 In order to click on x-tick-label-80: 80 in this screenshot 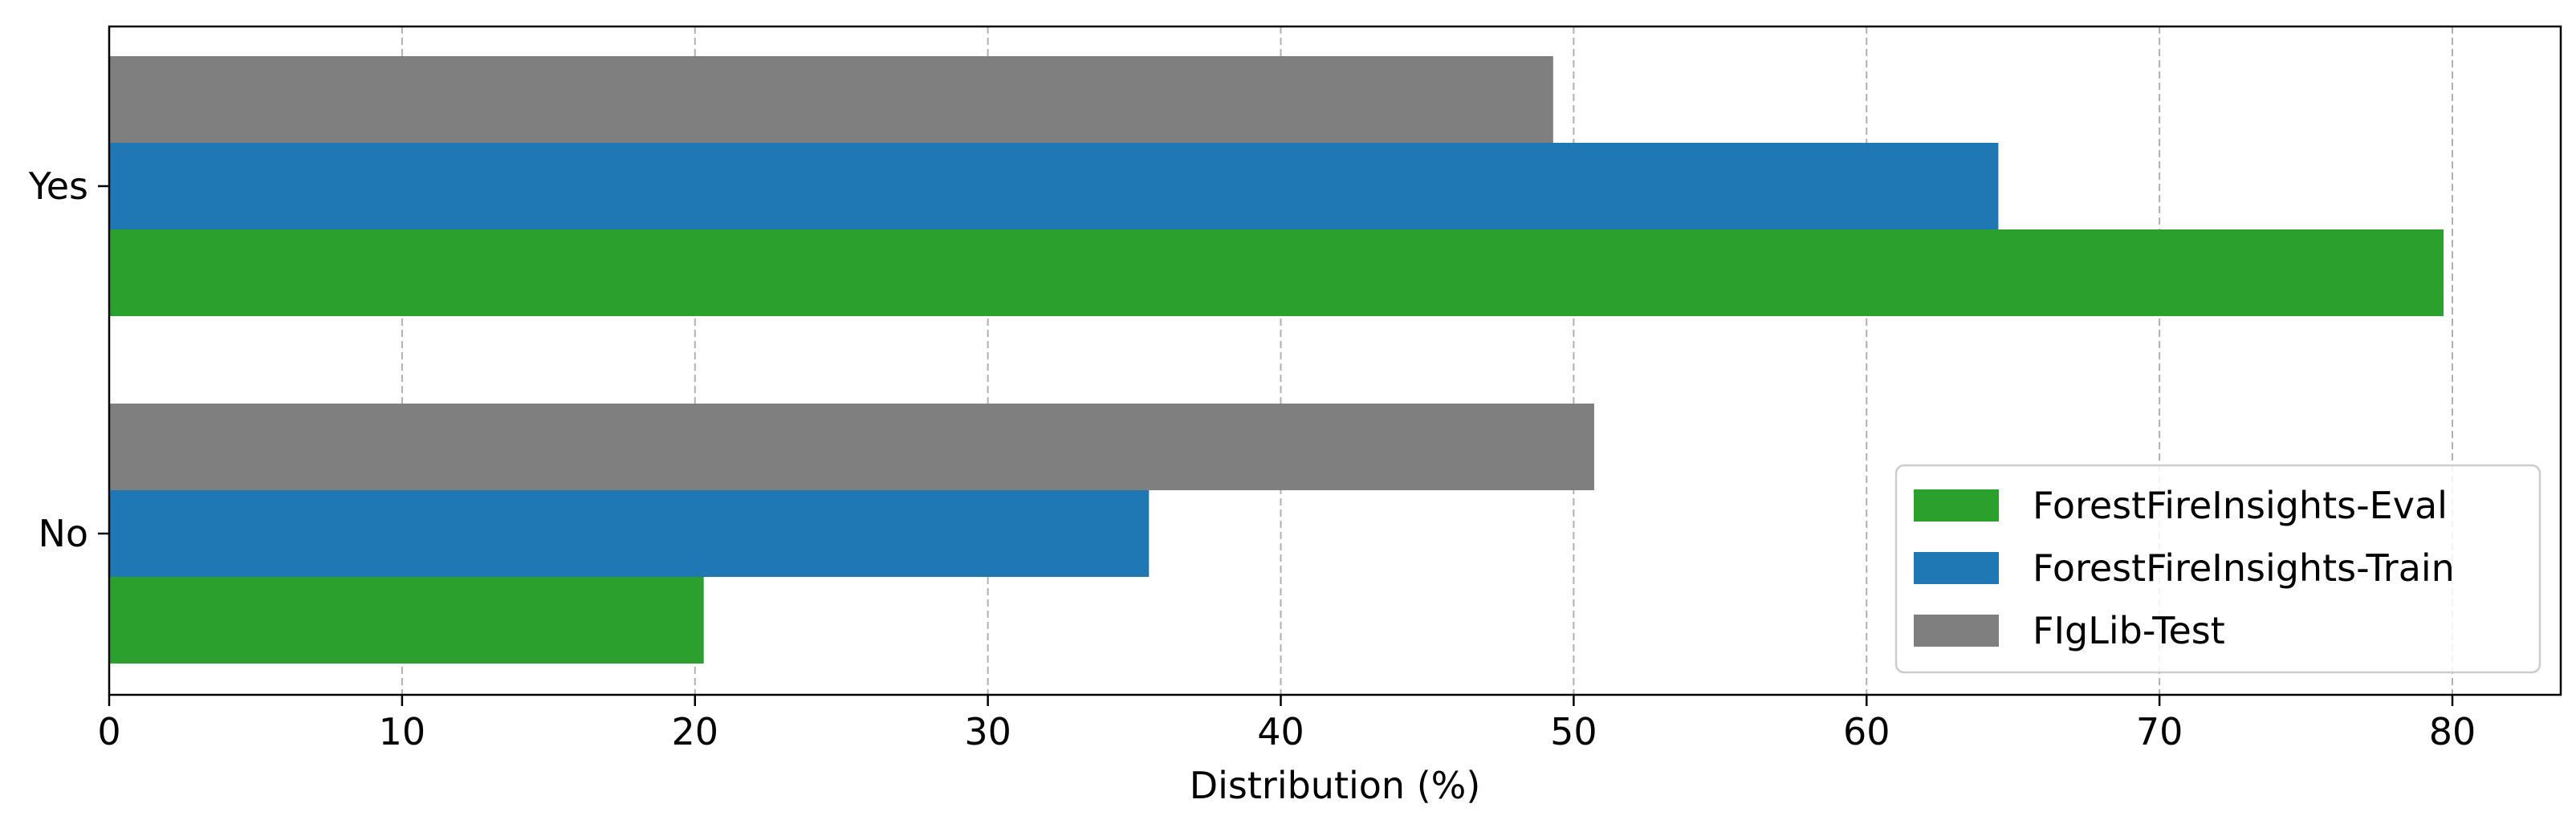, I will do `click(2452, 731)`.